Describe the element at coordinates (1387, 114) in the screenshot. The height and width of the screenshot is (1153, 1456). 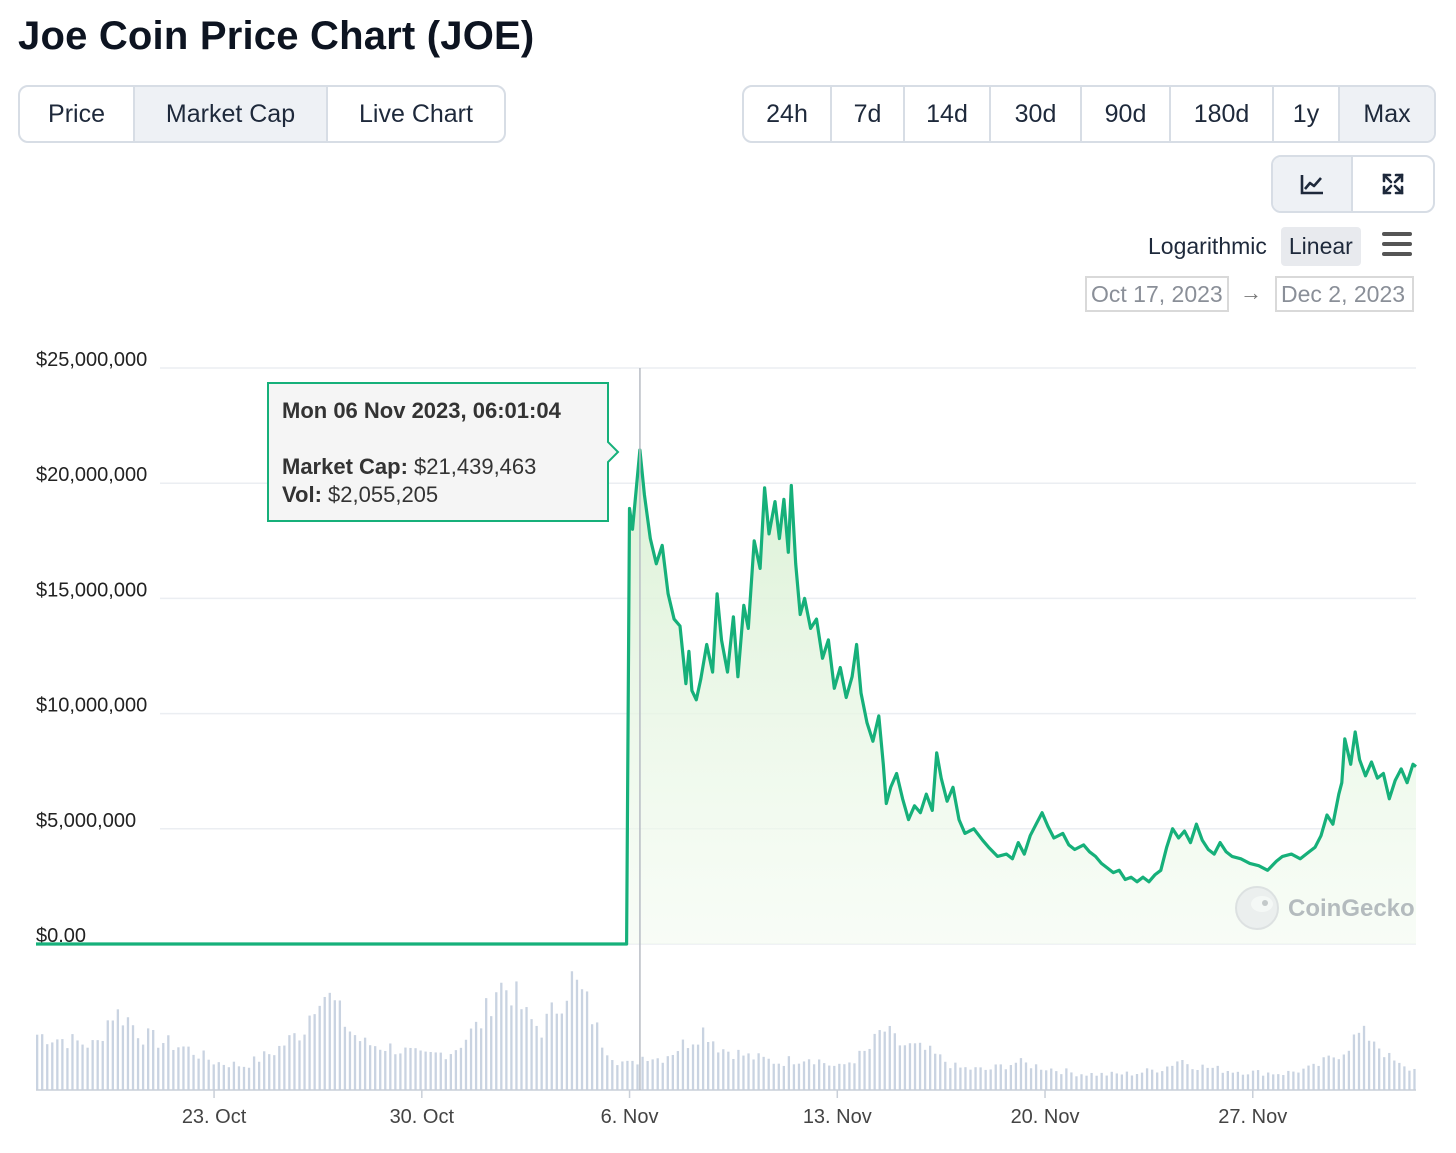
I see `range-max: Max` at that location.